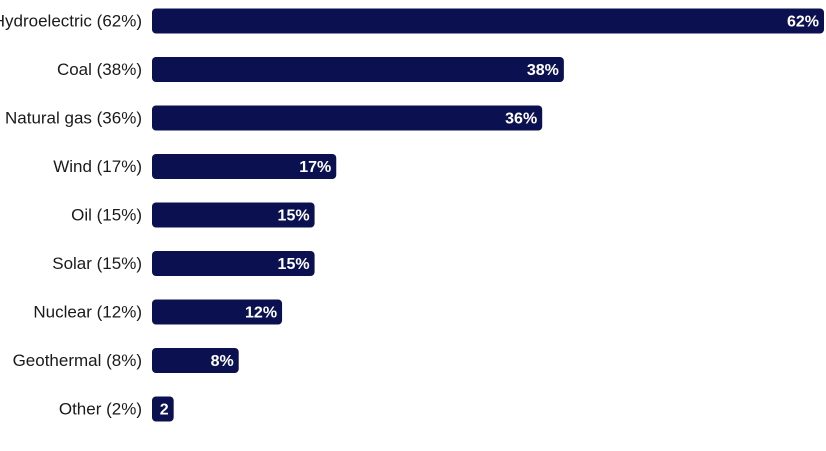 The width and height of the screenshot is (826, 451). I want to click on data-label: 17%, so click(315, 167).